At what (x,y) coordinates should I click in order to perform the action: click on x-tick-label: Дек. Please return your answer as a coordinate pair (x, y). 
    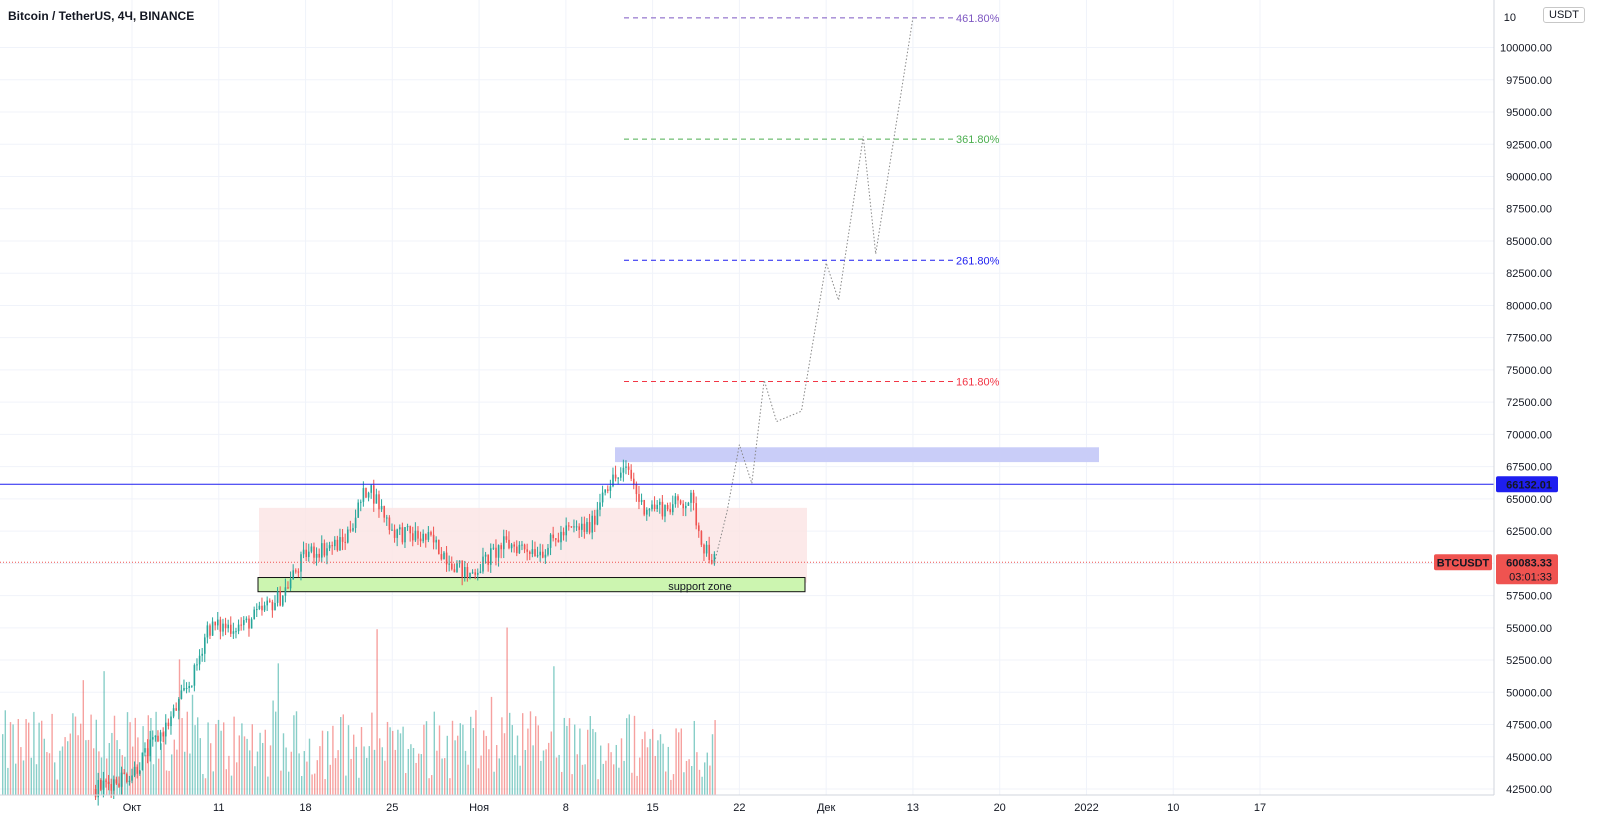
    Looking at the image, I should click on (826, 808).